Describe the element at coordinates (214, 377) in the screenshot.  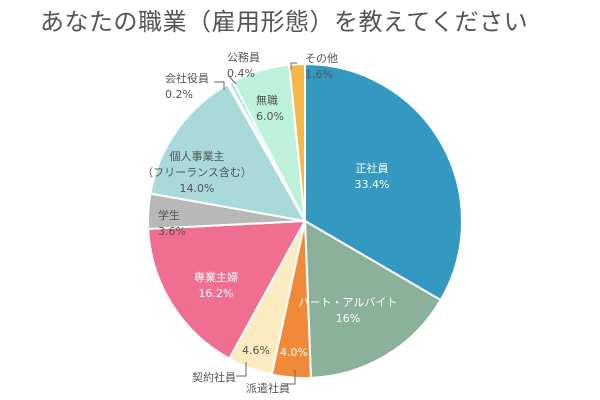
I see `slice-category-label: 契約社員` at that location.